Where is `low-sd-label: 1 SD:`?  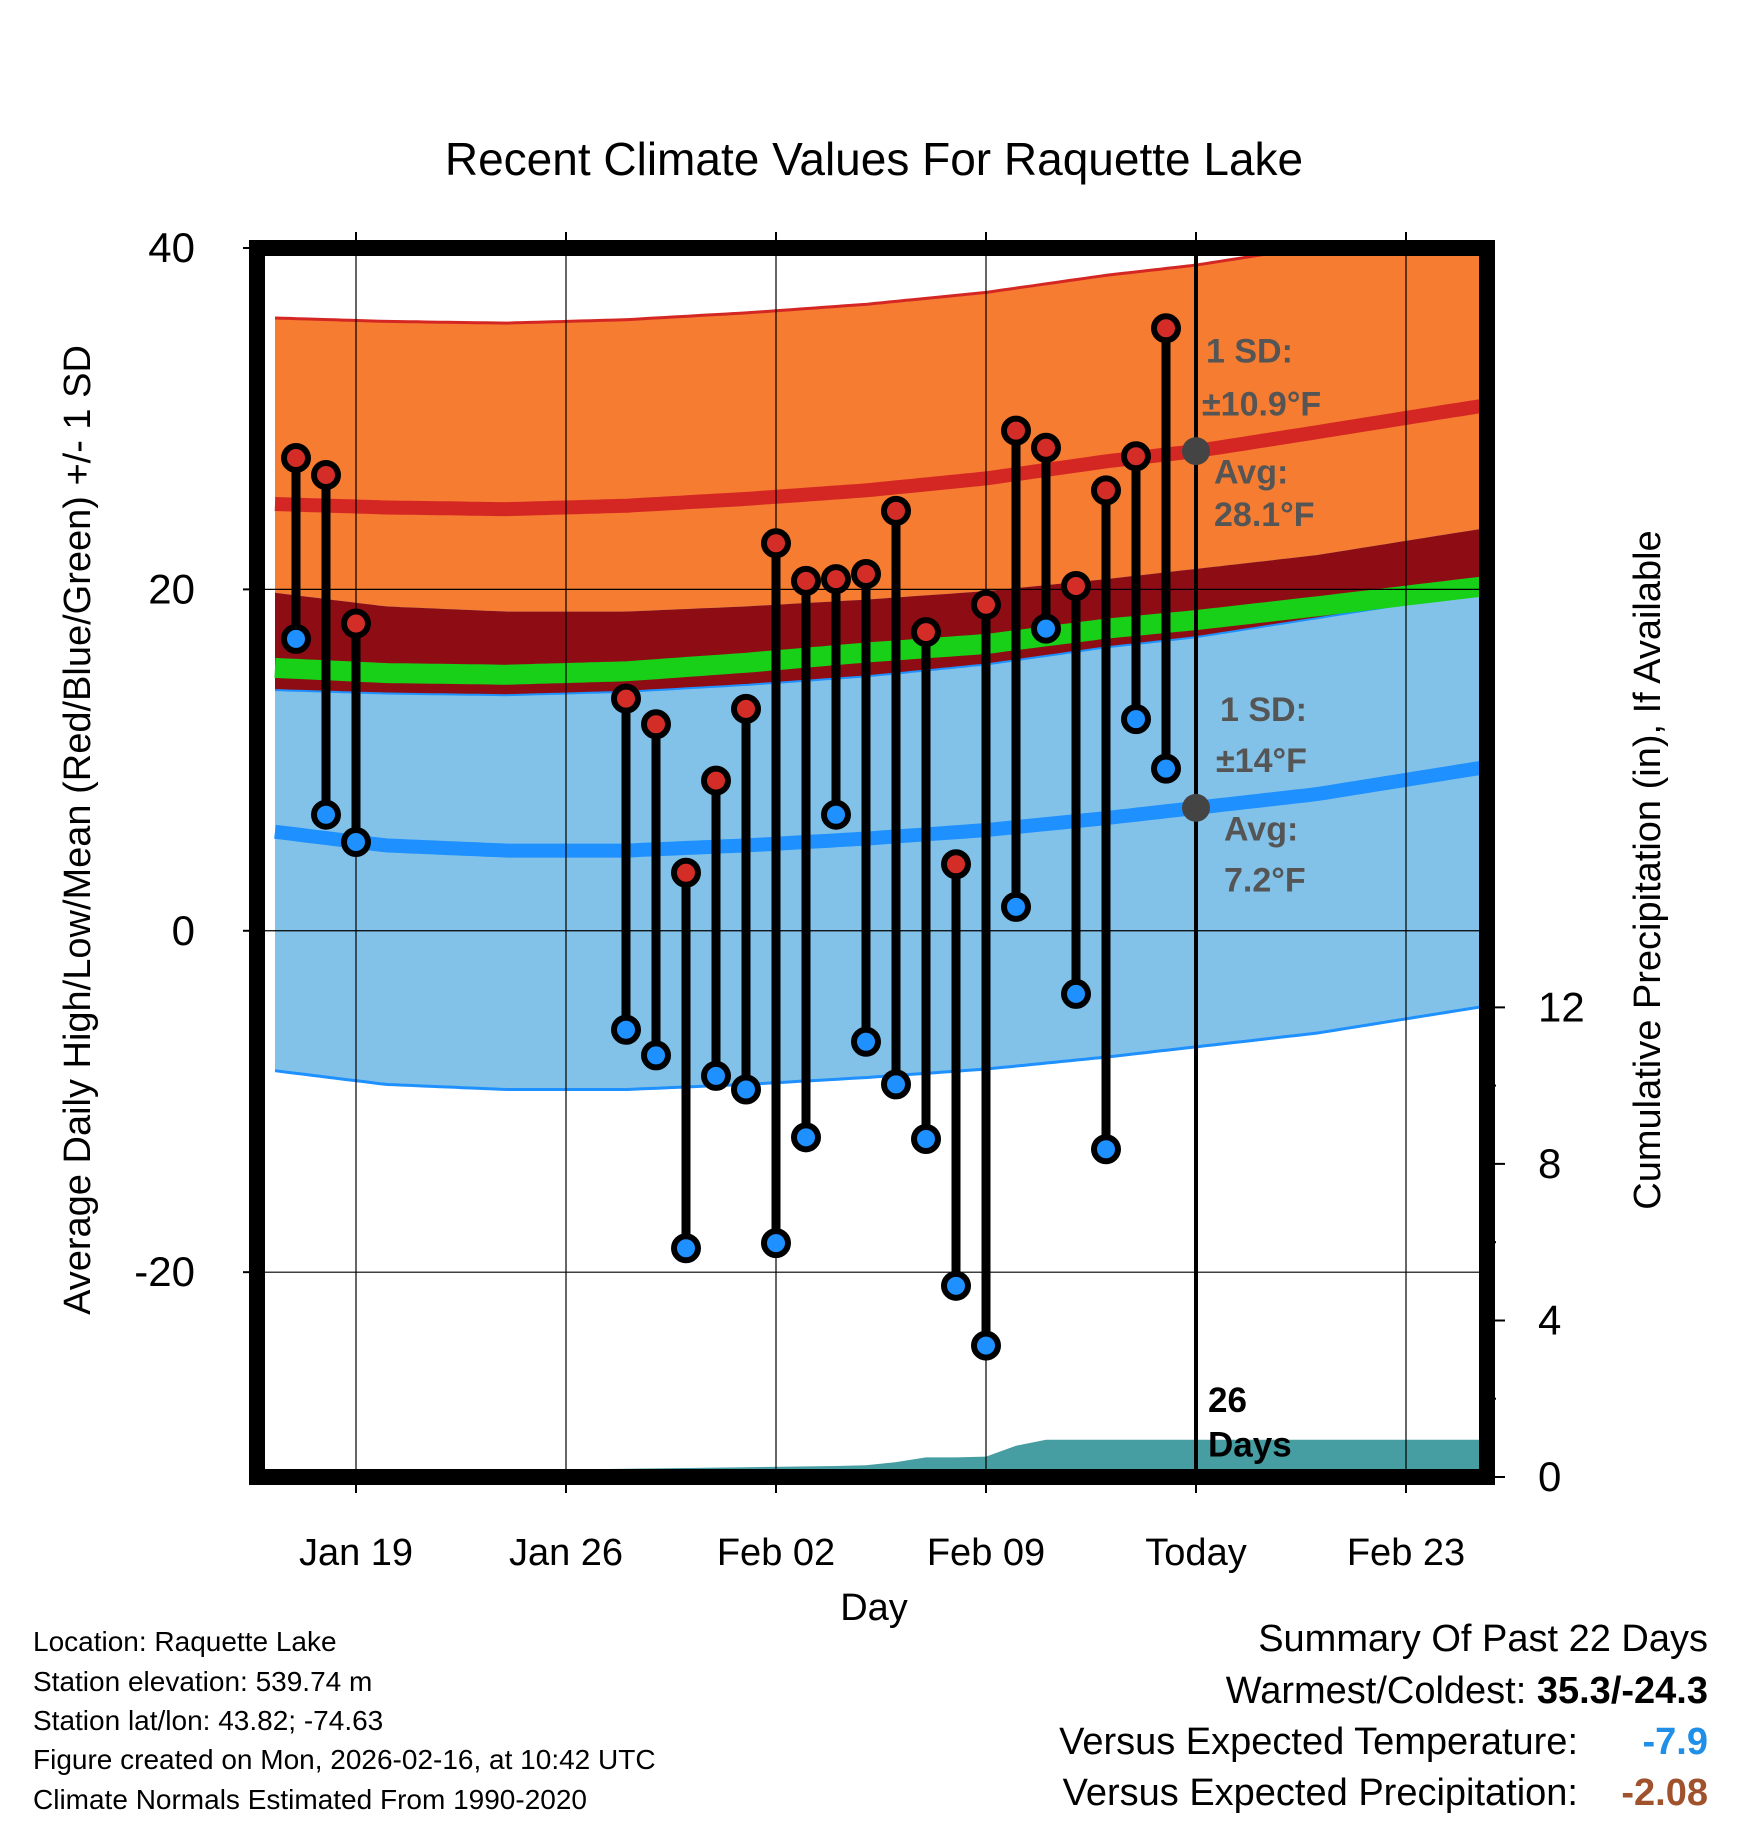 low-sd-label: 1 SD: is located at coordinates (1263, 710).